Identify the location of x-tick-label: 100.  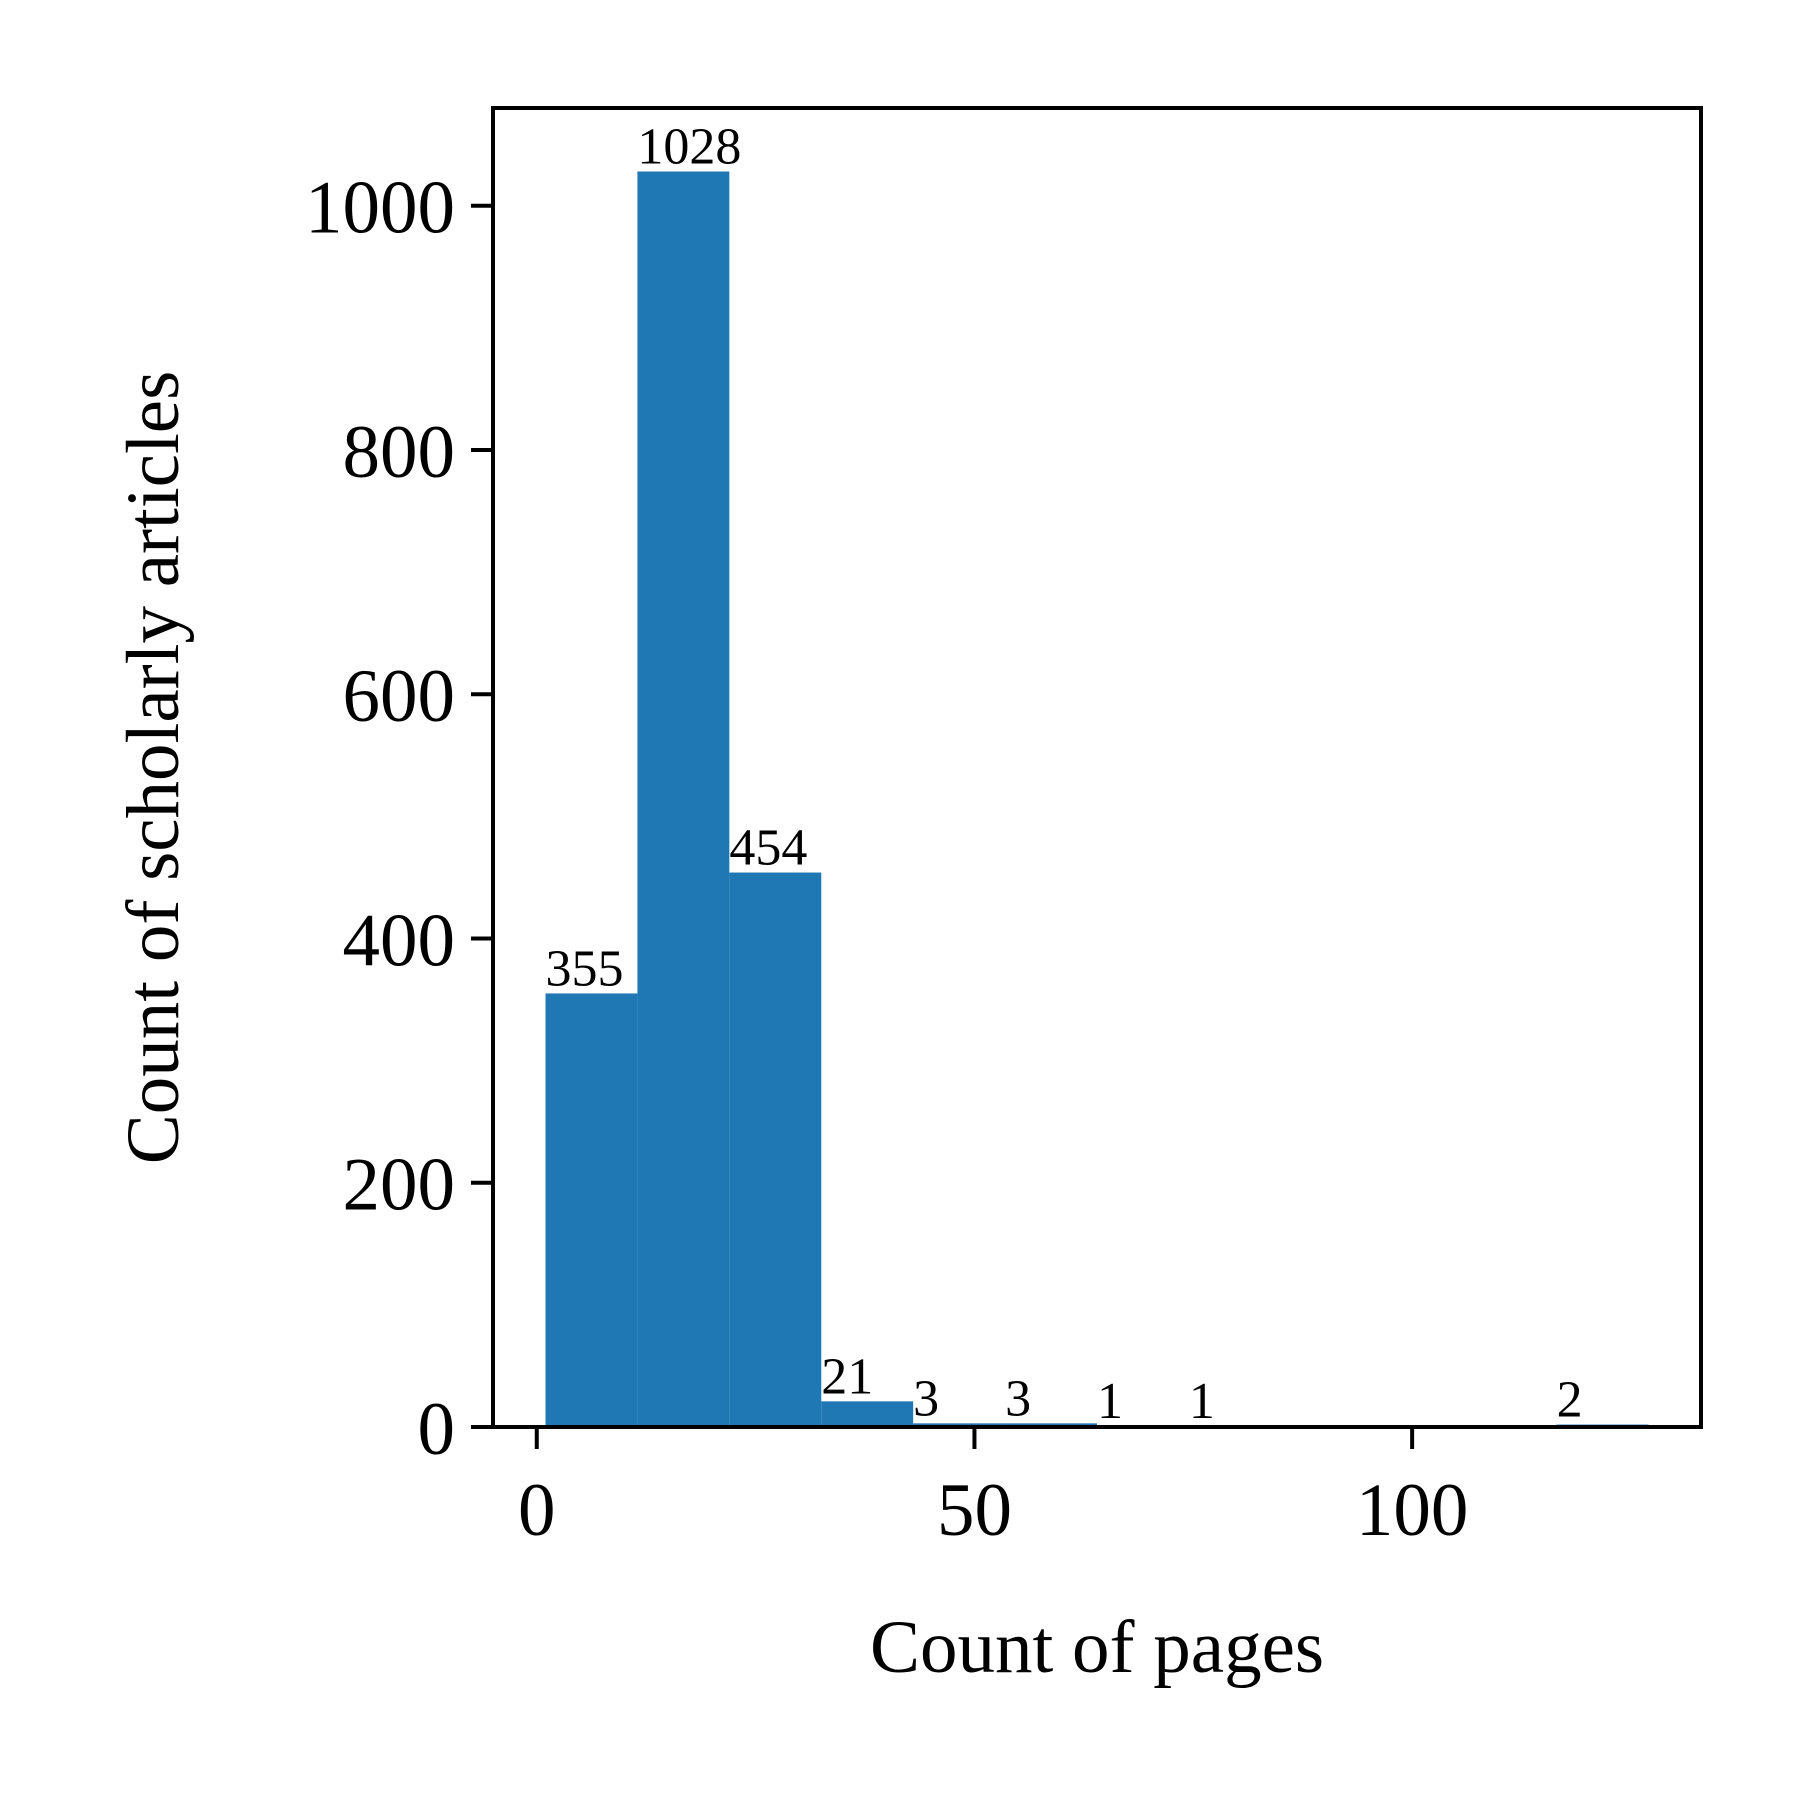
(1412, 1510).